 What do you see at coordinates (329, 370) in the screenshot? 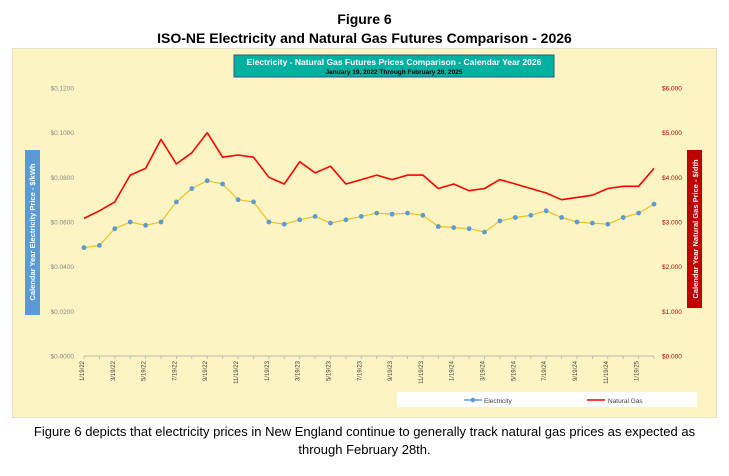
I see `x-tick-label: 5/19/23` at bounding box center [329, 370].